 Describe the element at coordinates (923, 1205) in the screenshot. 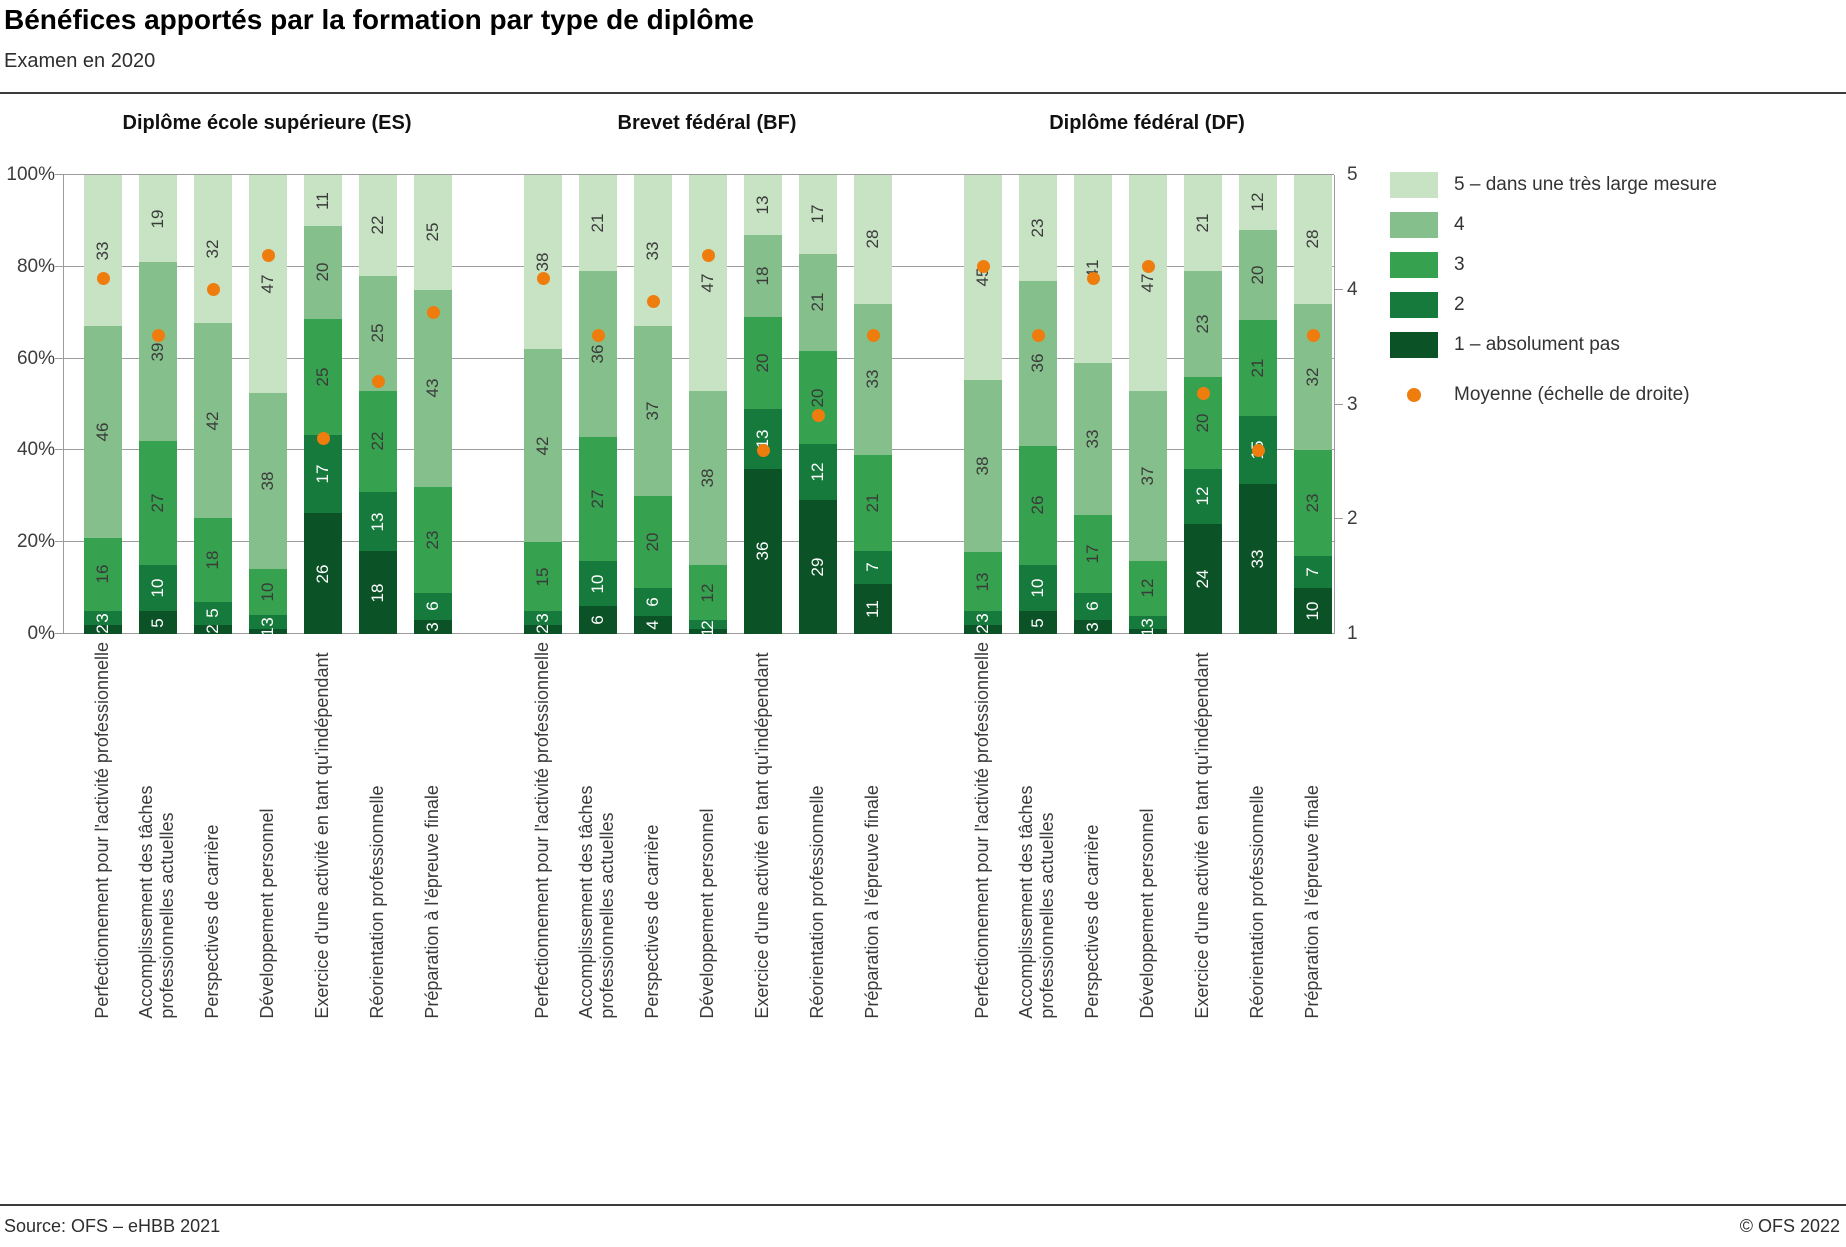

I see `footer-rule` at that location.